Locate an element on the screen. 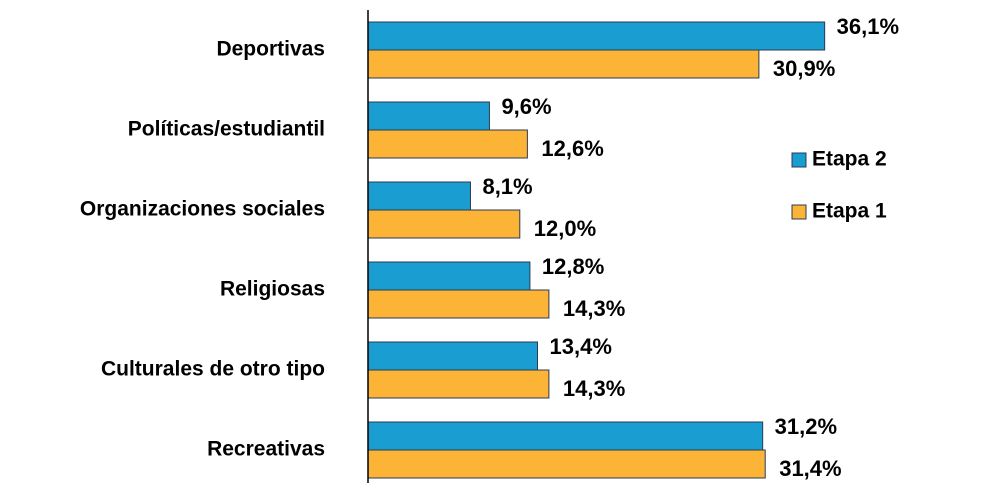 This screenshot has height=483, width=990. value-label: 12,6% is located at coordinates (572, 148).